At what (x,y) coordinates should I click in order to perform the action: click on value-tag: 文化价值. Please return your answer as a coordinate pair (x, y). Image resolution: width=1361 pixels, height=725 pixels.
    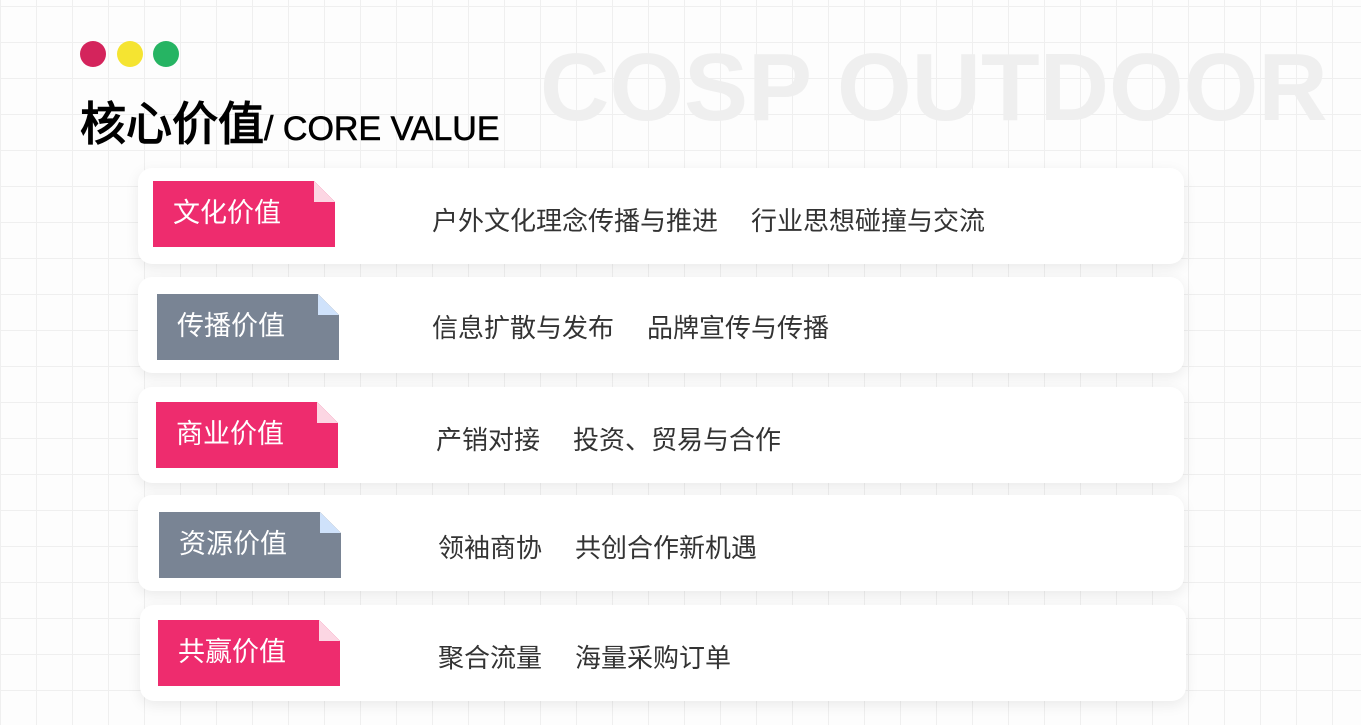
    Looking at the image, I should click on (244, 214).